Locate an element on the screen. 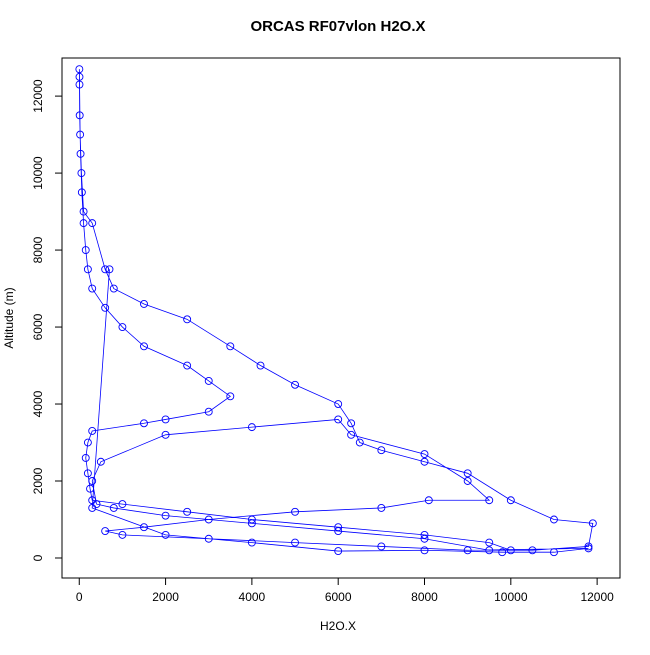  x-tick-label: 6000 is located at coordinates (338, 597).